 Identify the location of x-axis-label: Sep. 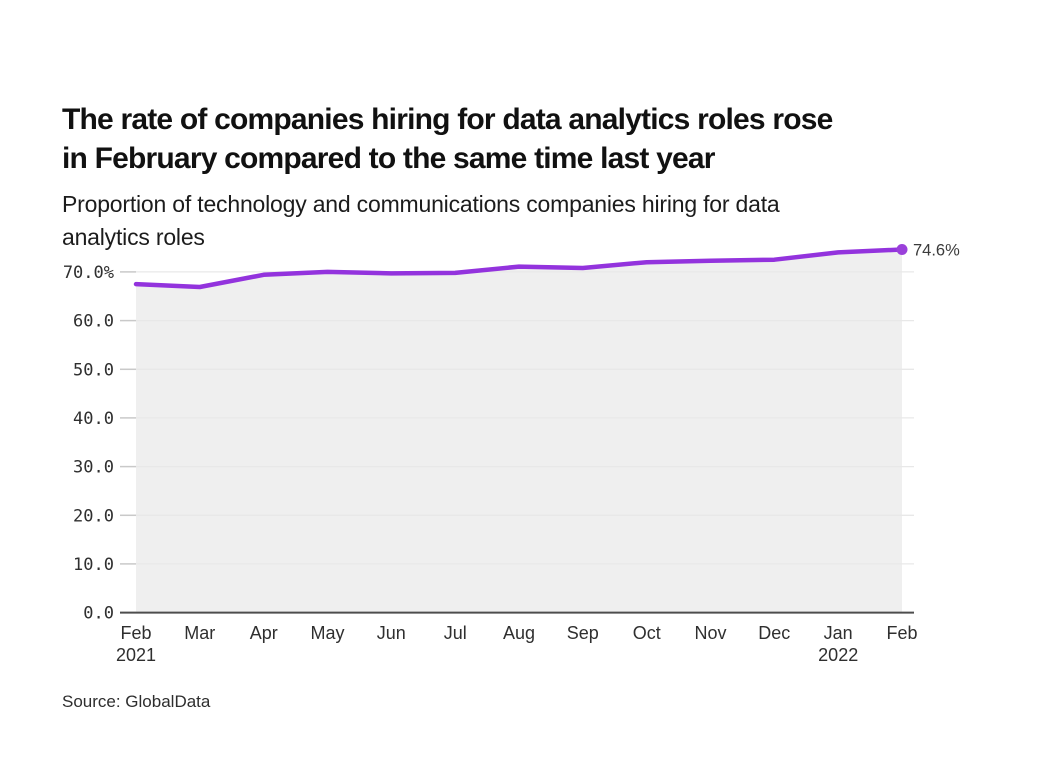
(583, 633).